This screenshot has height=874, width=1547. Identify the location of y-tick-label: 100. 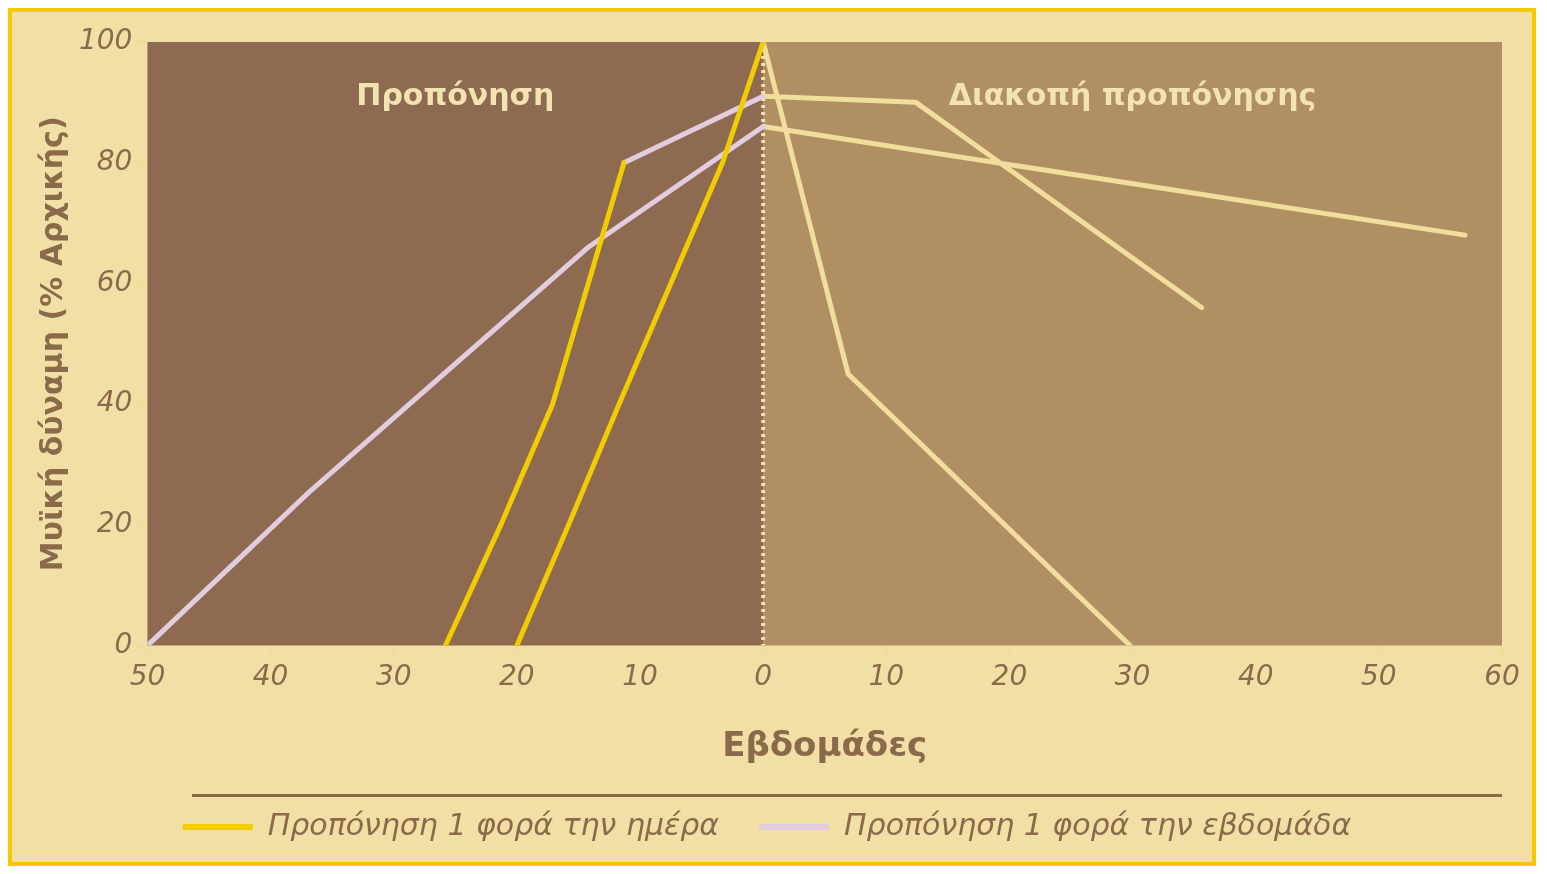
(105, 40).